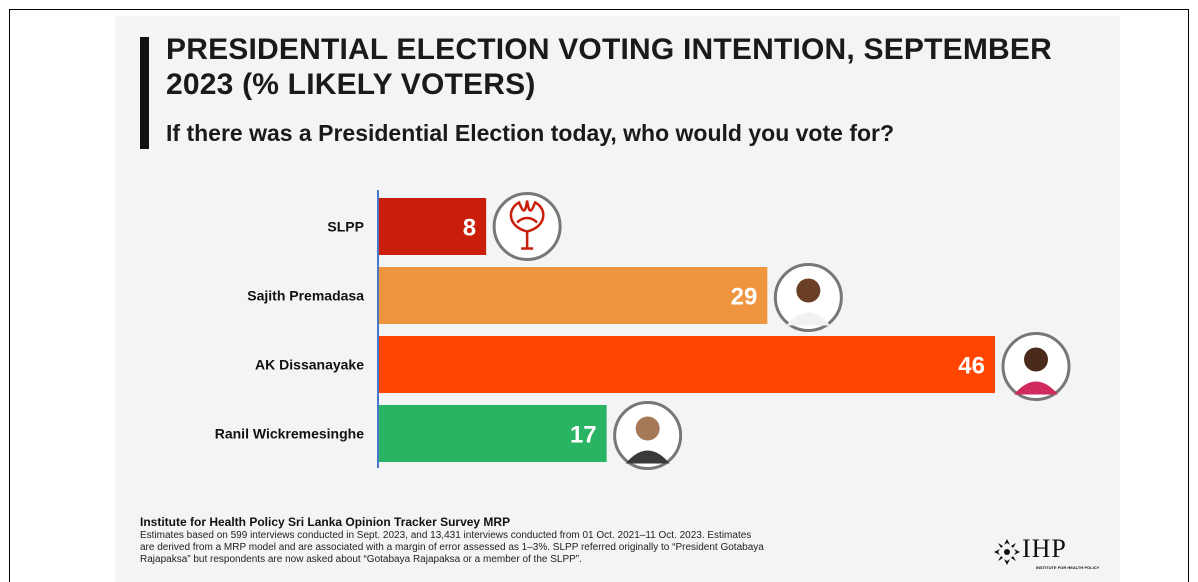  What do you see at coordinates (469, 228) in the screenshot?
I see `data-label: 8` at bounding box center [469, 228].